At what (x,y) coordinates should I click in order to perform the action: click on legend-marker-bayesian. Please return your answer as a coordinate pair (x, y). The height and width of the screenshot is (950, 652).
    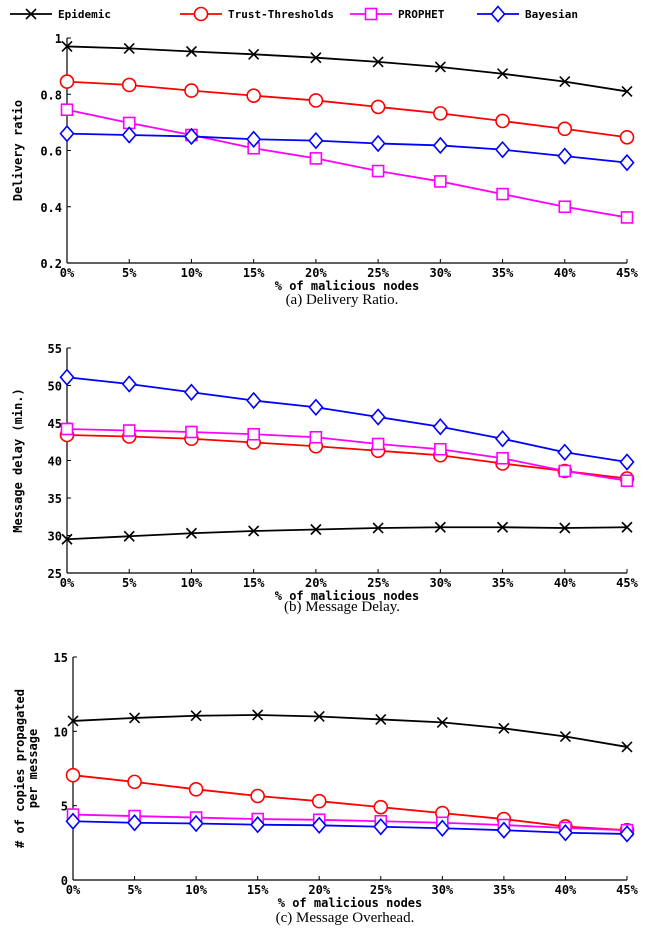
    Looking at the image, I should click on (498, 14).